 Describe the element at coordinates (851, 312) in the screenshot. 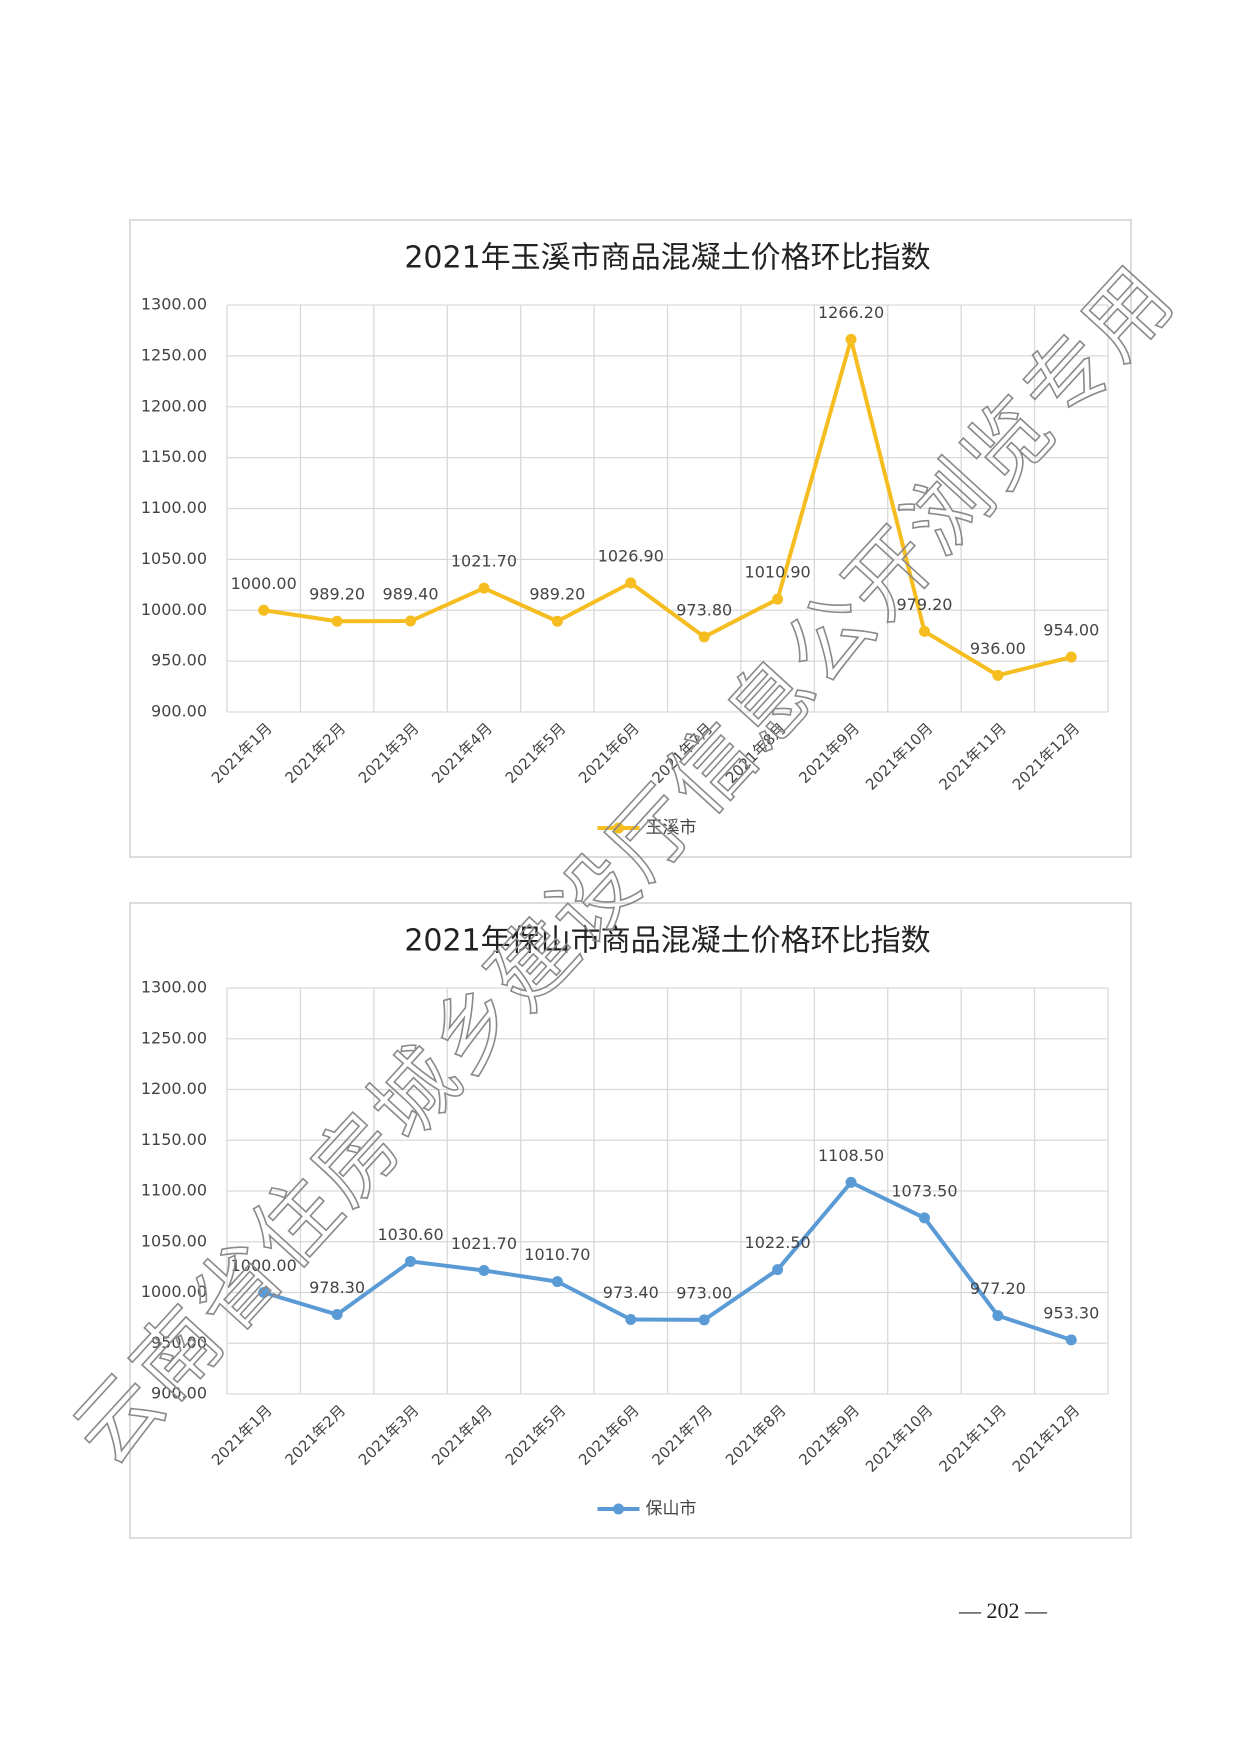

I see `data-label: 1266.20` at that location.